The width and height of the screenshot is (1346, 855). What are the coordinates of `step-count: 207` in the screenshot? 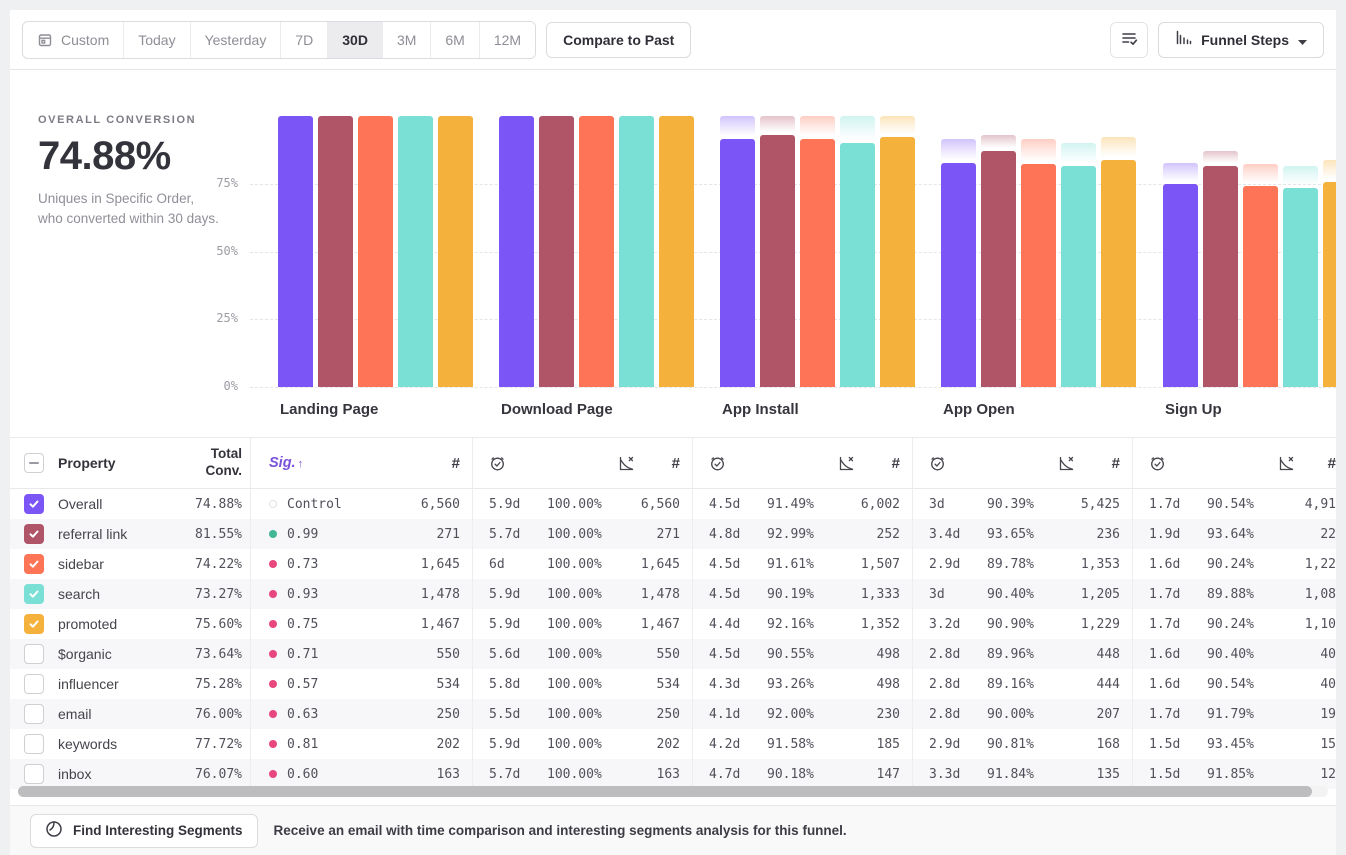 It's located at (1108, 714).